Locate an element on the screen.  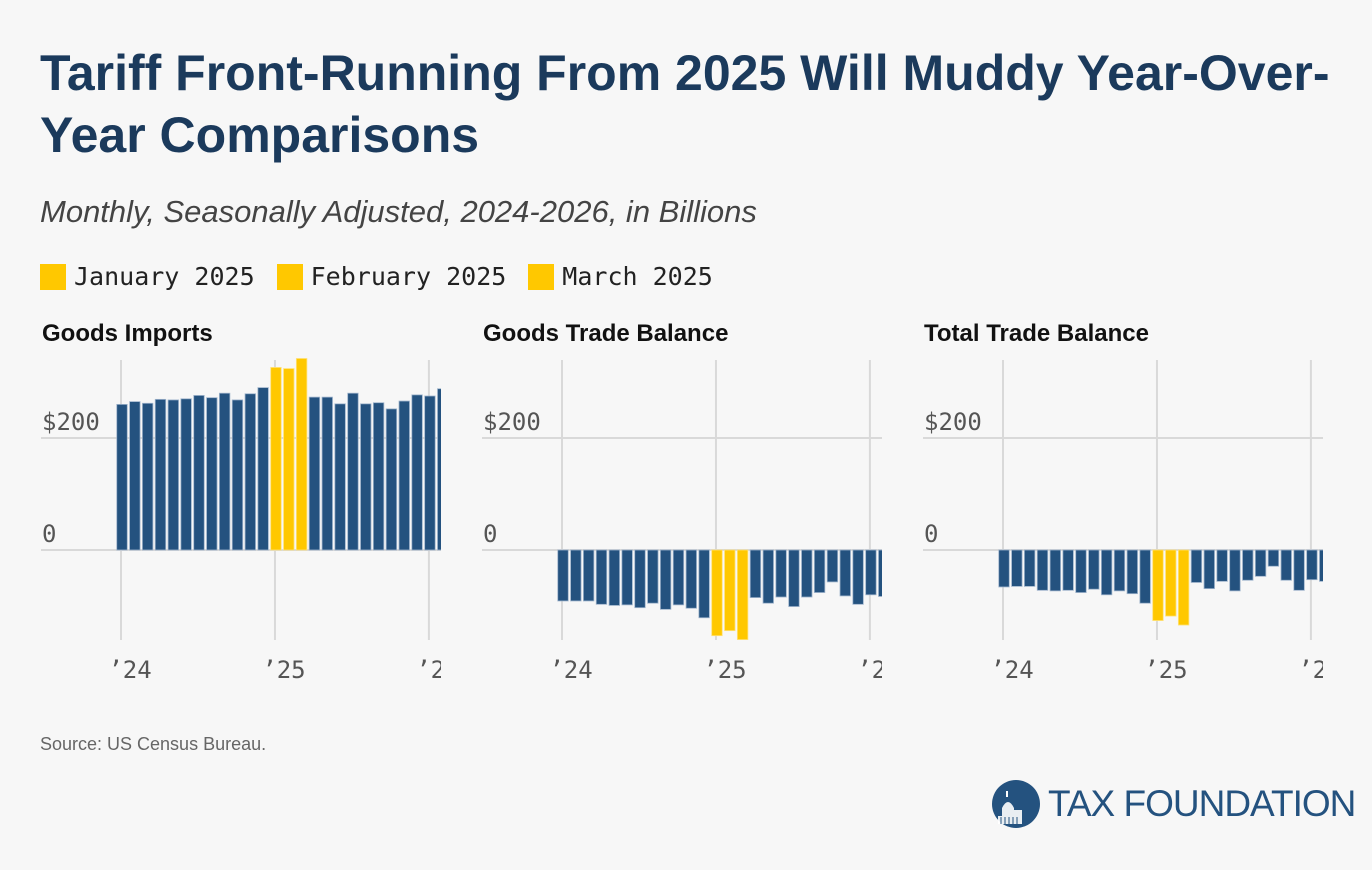
legend: January 2025 February 2025 March 2025 is located at coordinates (387, 276).